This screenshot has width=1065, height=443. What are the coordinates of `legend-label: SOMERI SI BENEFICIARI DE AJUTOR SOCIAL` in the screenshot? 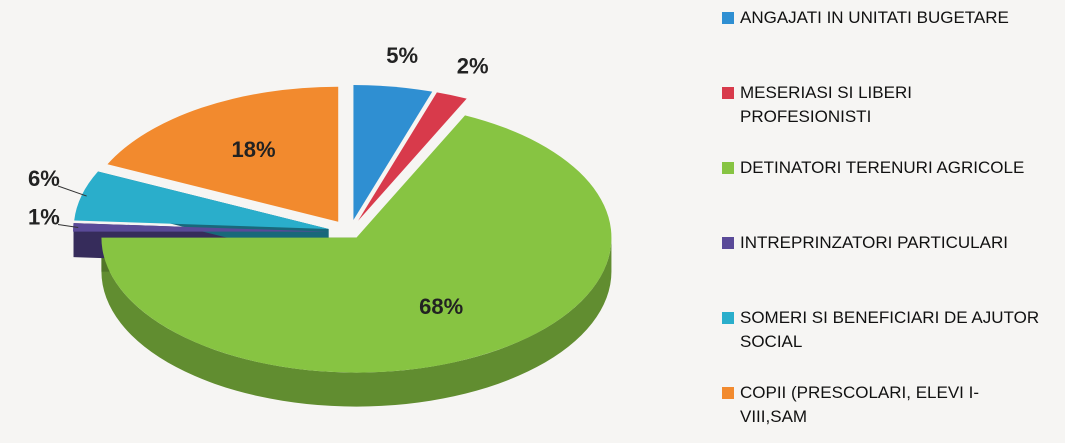 It's located at (890, 329).